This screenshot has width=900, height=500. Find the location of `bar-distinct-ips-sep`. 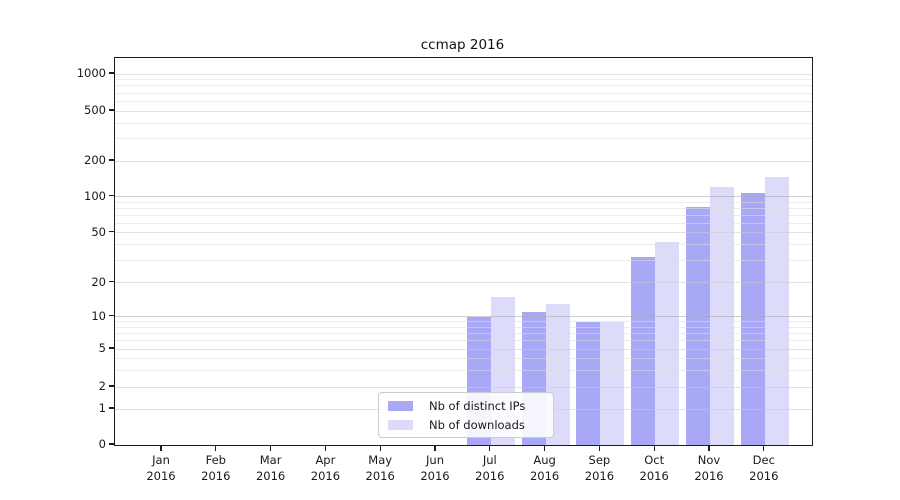

bar-distinct-ips-sep is located at coordinates (588, 383).